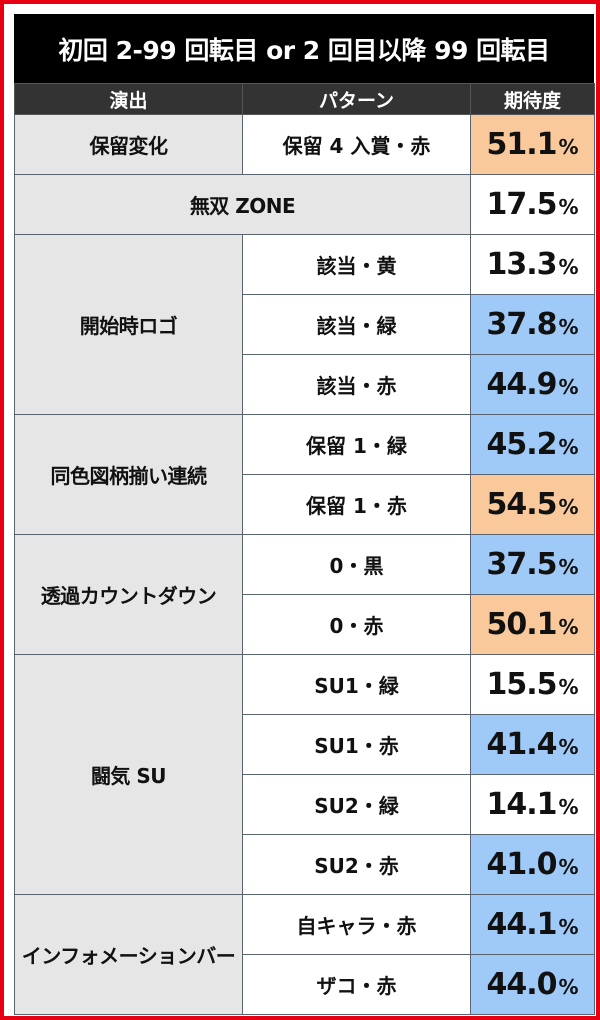 The width and height of the screenshot is (600, 1020). I want to click on table-row: 保留 1・赤 54.5%, so click(305, 504).